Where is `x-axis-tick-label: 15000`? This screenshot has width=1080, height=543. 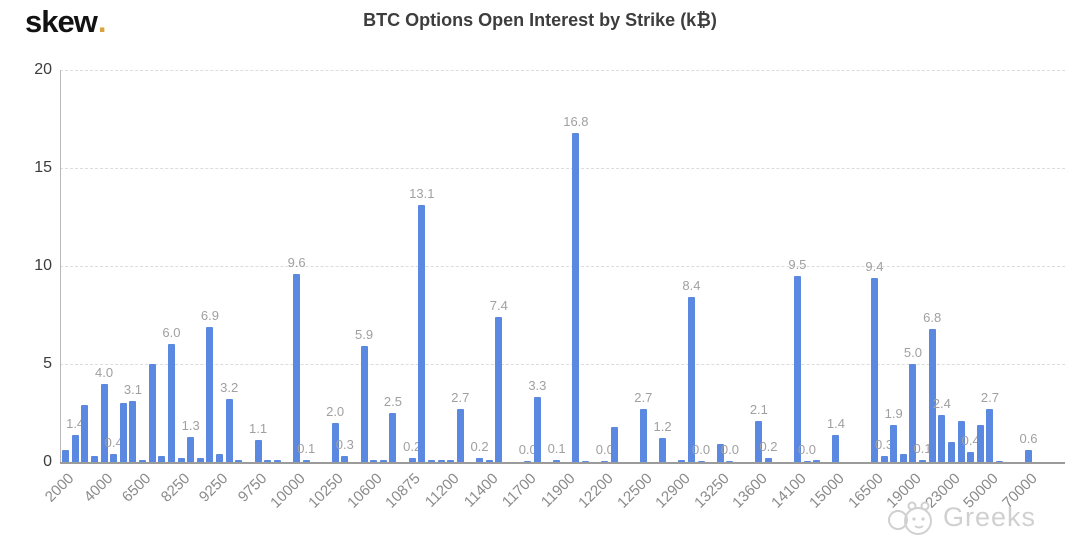
x-axis-tick-label: 15000 is located at coordinates (827, 491).